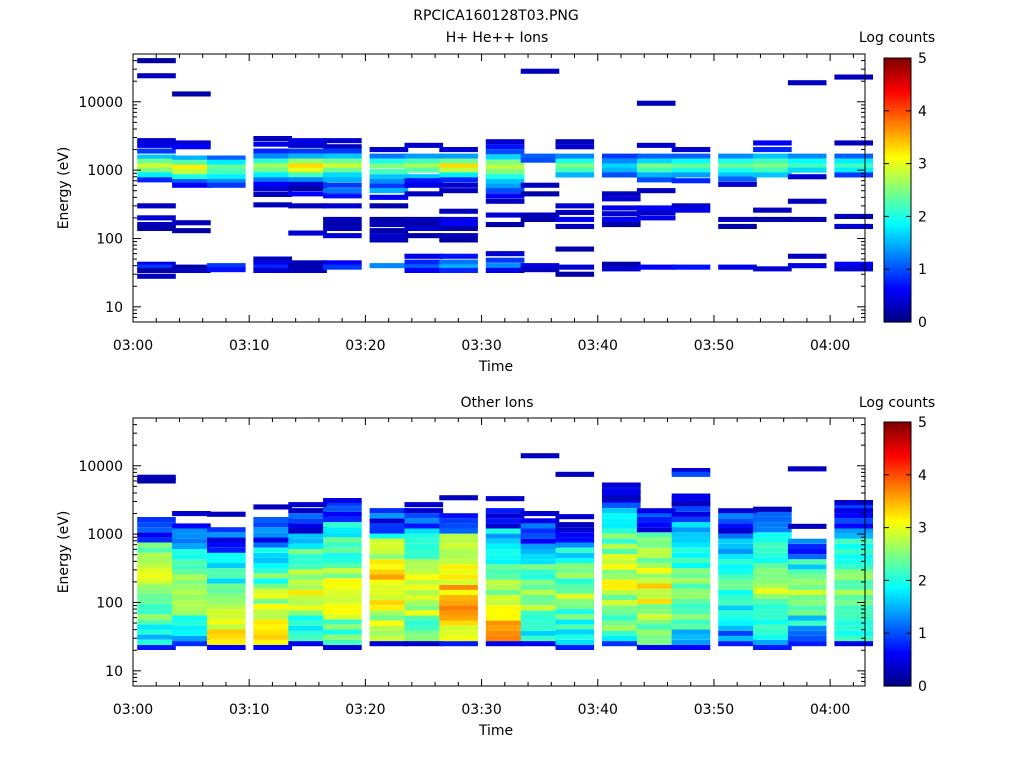 Image resolution: width=1024 pixels, height=768 pixels. What do you see at coordinates (897, 38) in the screenshot?
I see `colorbar-label-1: Log counts` at bounding box center [897, 38].